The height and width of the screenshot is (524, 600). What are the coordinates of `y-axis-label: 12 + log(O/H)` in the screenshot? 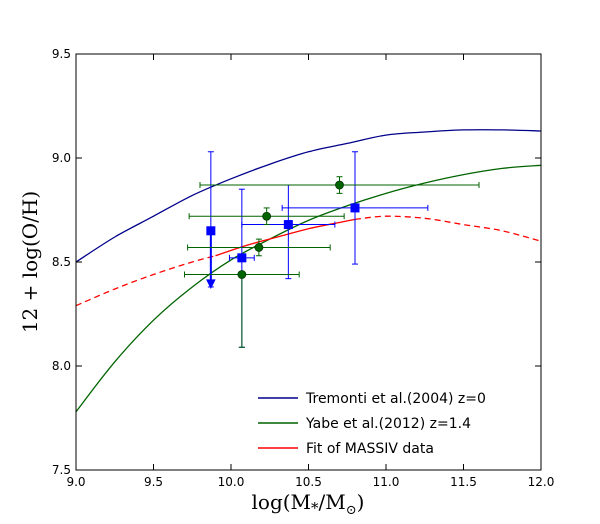 It's located at (30, 262).